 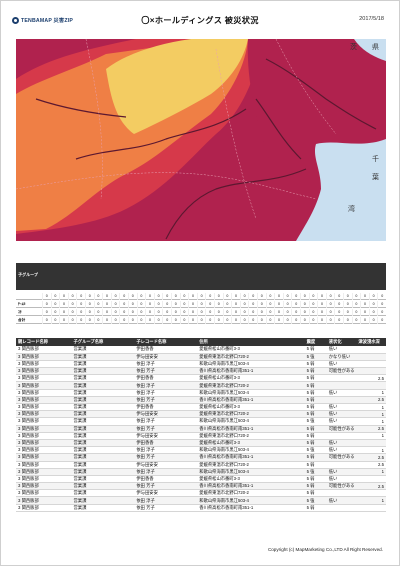 What do you see at coordinates (251, 371) in the screenshot?
I see `table-cell: 香川県高松市香南町南351-1` at bounding box center [251, 371].